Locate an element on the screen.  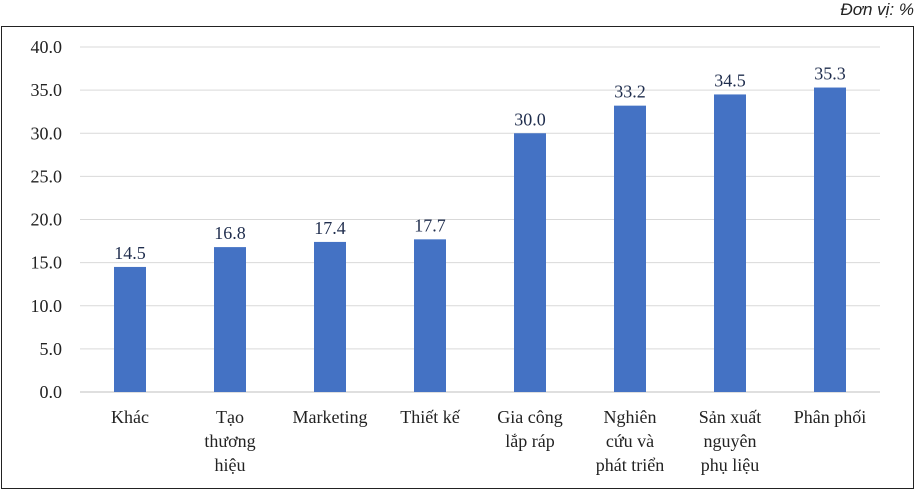
category-label: Tạo thương hiệu is located at coordinates (229, 441).